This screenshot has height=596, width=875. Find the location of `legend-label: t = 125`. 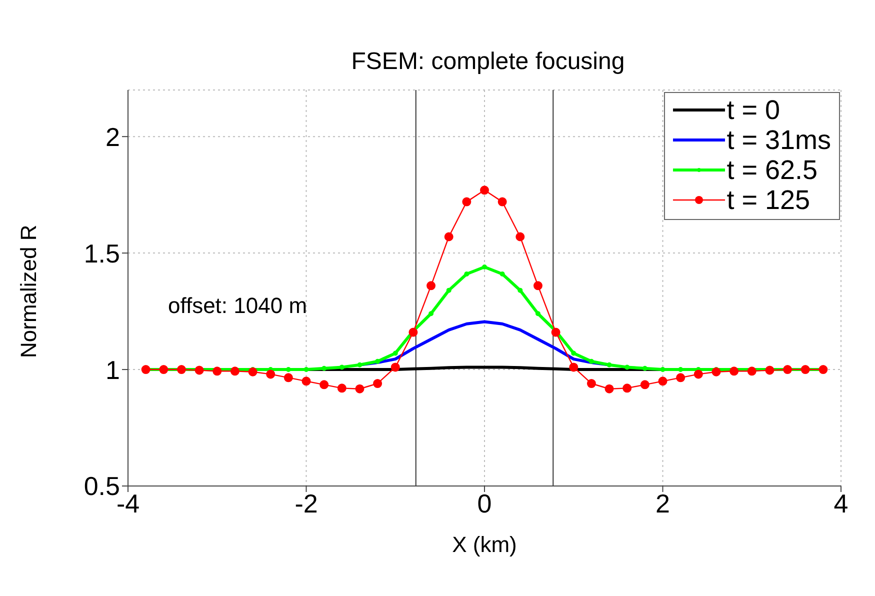

legend-label: t = 125 is located at coordinates (768, 200).